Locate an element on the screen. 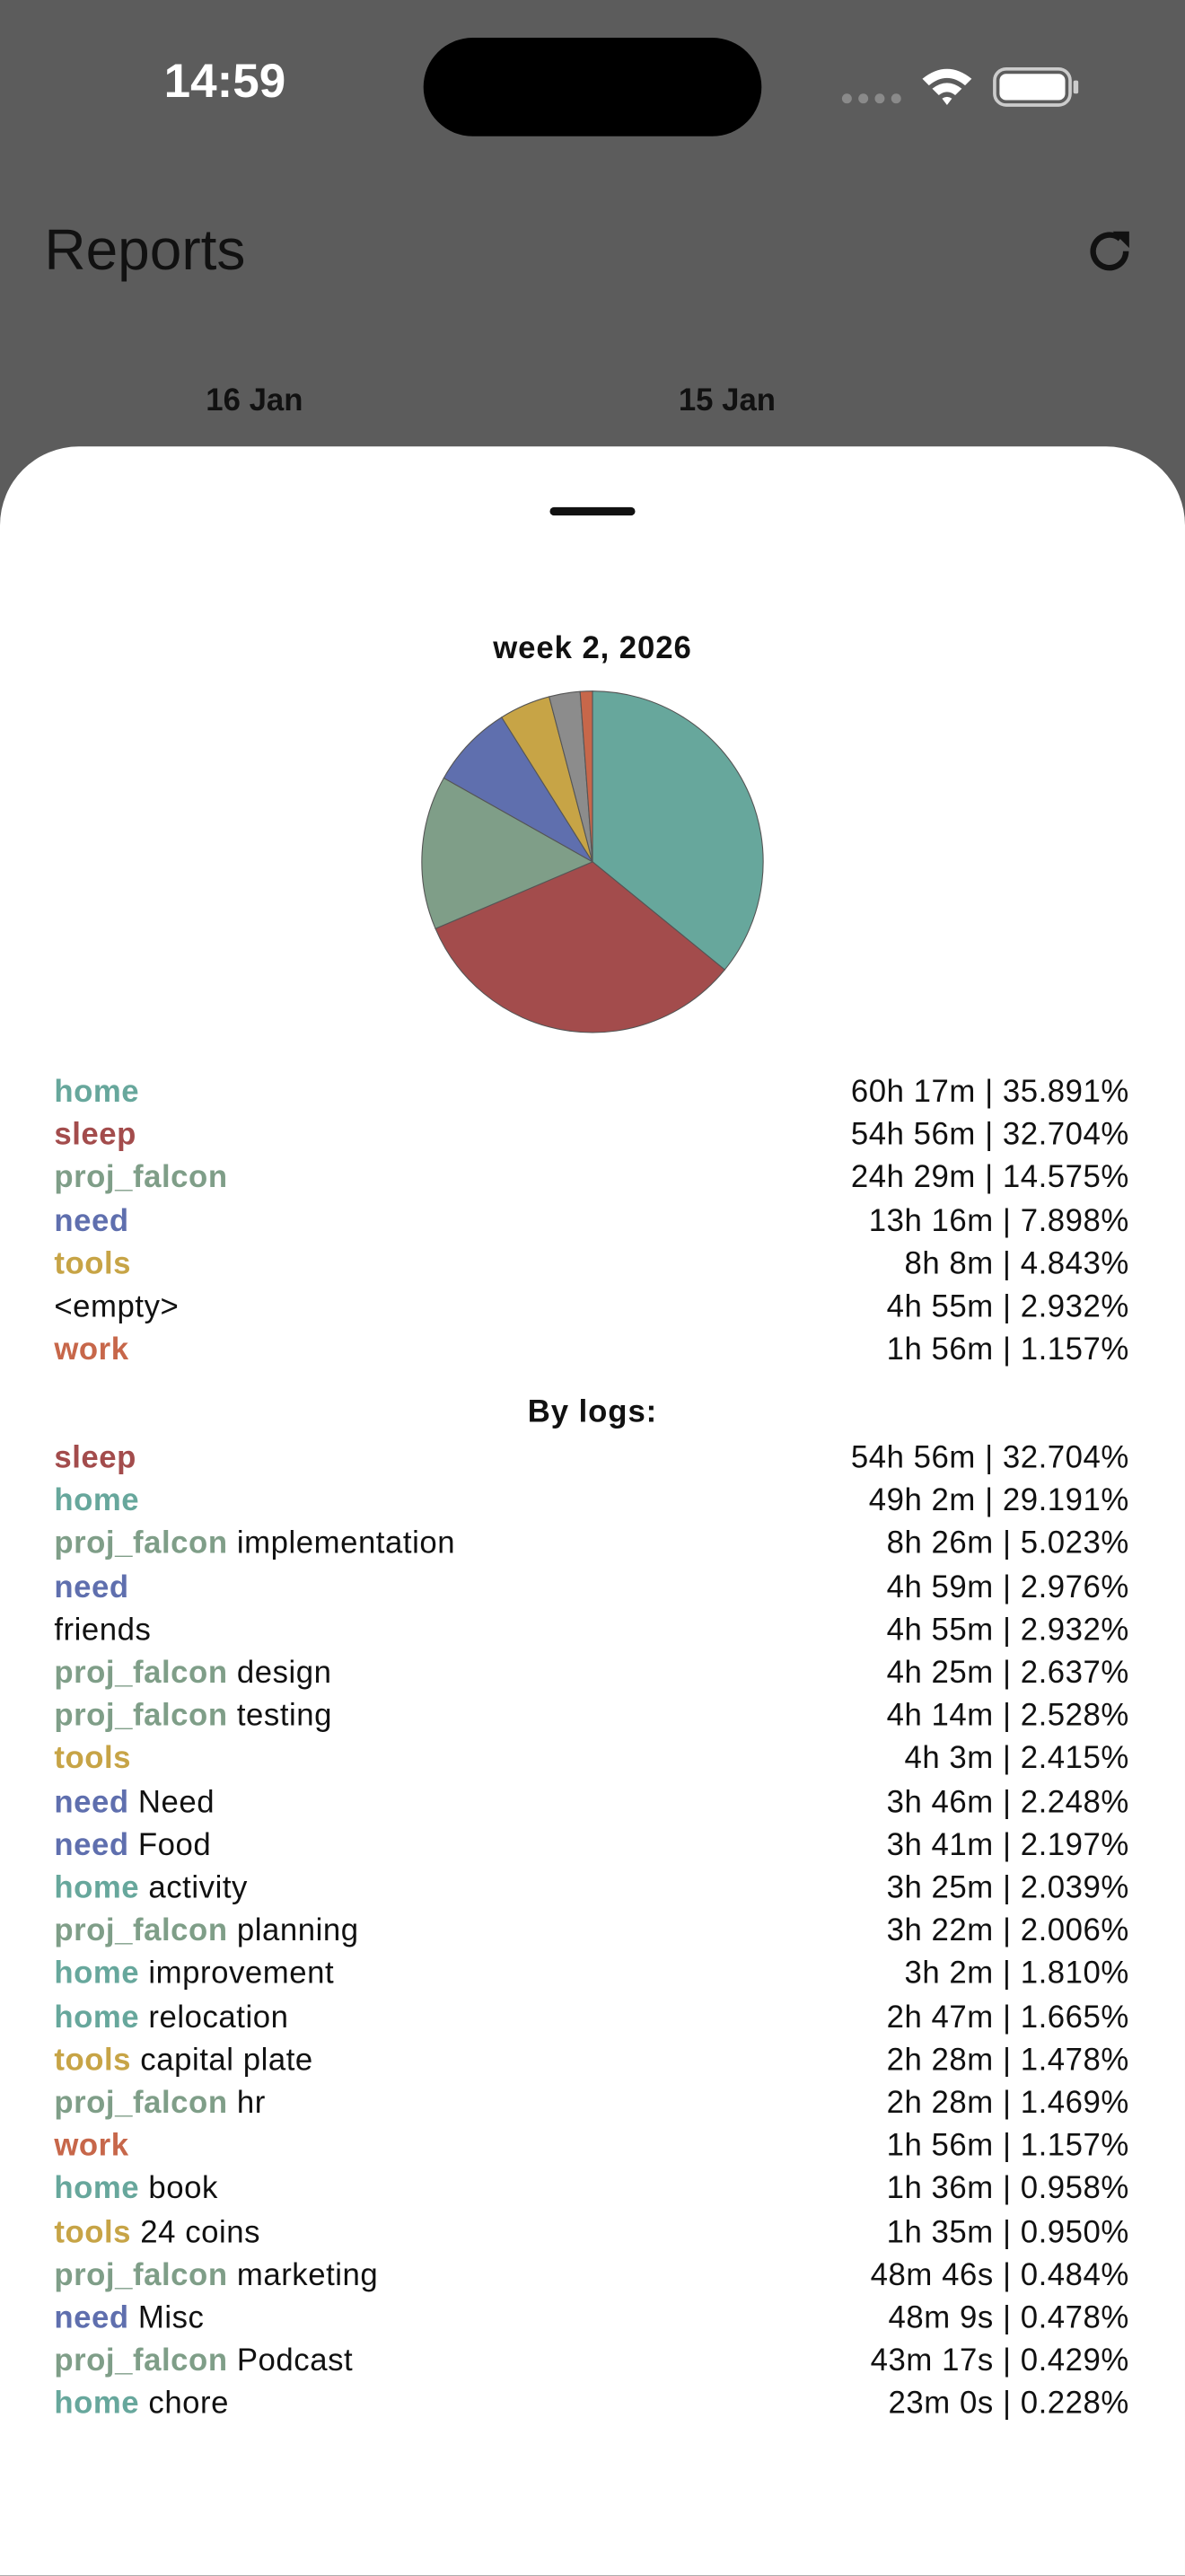 The width and height of the screenshot is (1185, 2576). log-value: 4h 59m | 2.976% is located at coordinates (1007, 1587).